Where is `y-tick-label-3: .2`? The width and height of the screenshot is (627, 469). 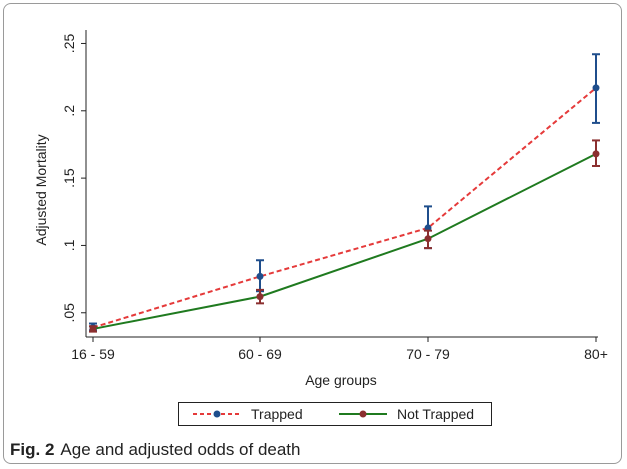
y-tick-label-3: .2 is located at coordinates (69, 111).